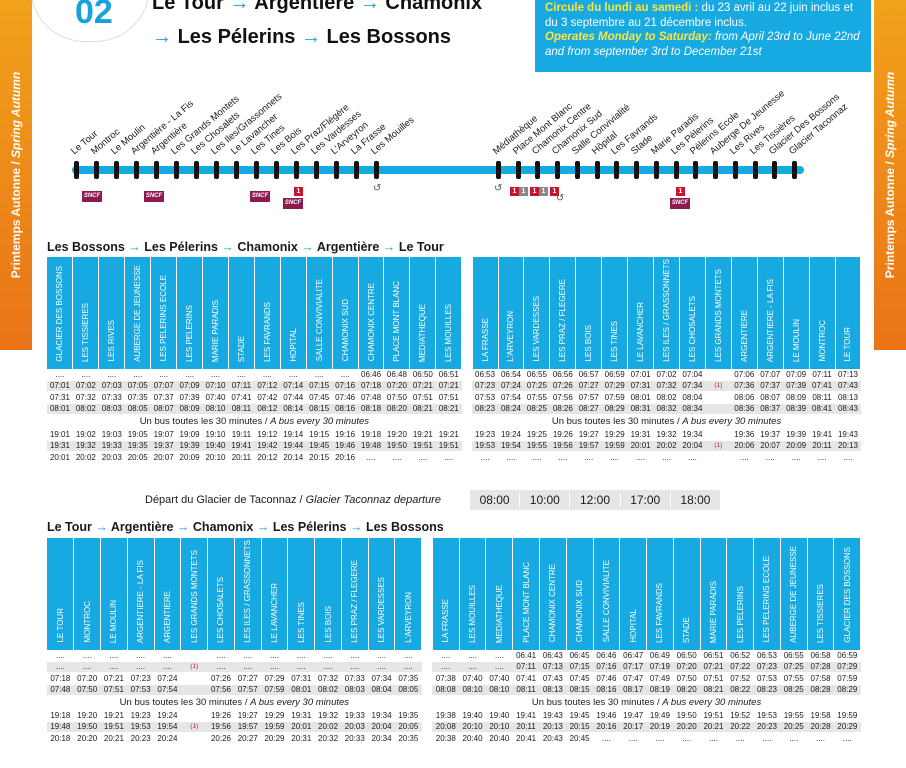  Describe the element at coordinates (794, 715) in the screenshot. I see `time-cell: 19:55` at that location.